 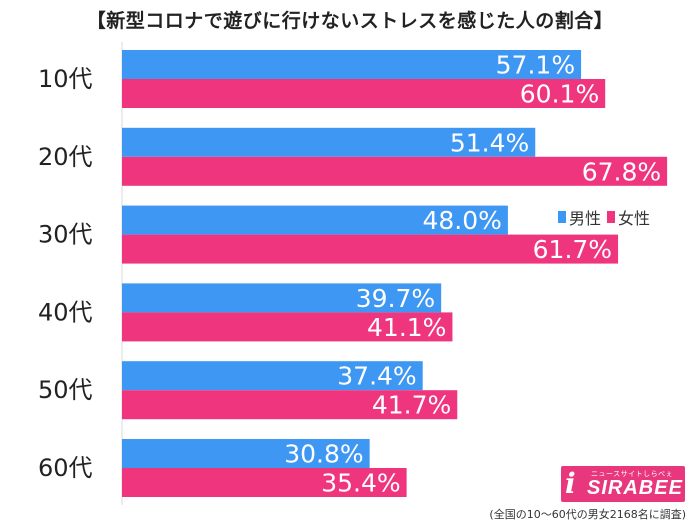 I want to click on value-label-male-40s: 39.7%, so click(x=395, y=298).